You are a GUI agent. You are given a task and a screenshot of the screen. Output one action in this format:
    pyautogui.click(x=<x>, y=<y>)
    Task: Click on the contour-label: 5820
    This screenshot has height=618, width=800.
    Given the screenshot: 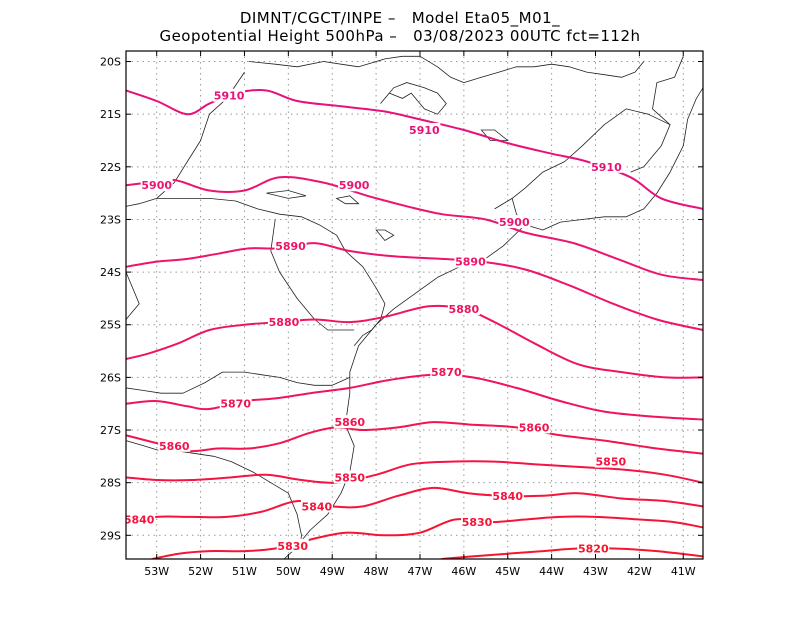 What is the action you would take?
    pyautogui.click(x=593, y=548)
    